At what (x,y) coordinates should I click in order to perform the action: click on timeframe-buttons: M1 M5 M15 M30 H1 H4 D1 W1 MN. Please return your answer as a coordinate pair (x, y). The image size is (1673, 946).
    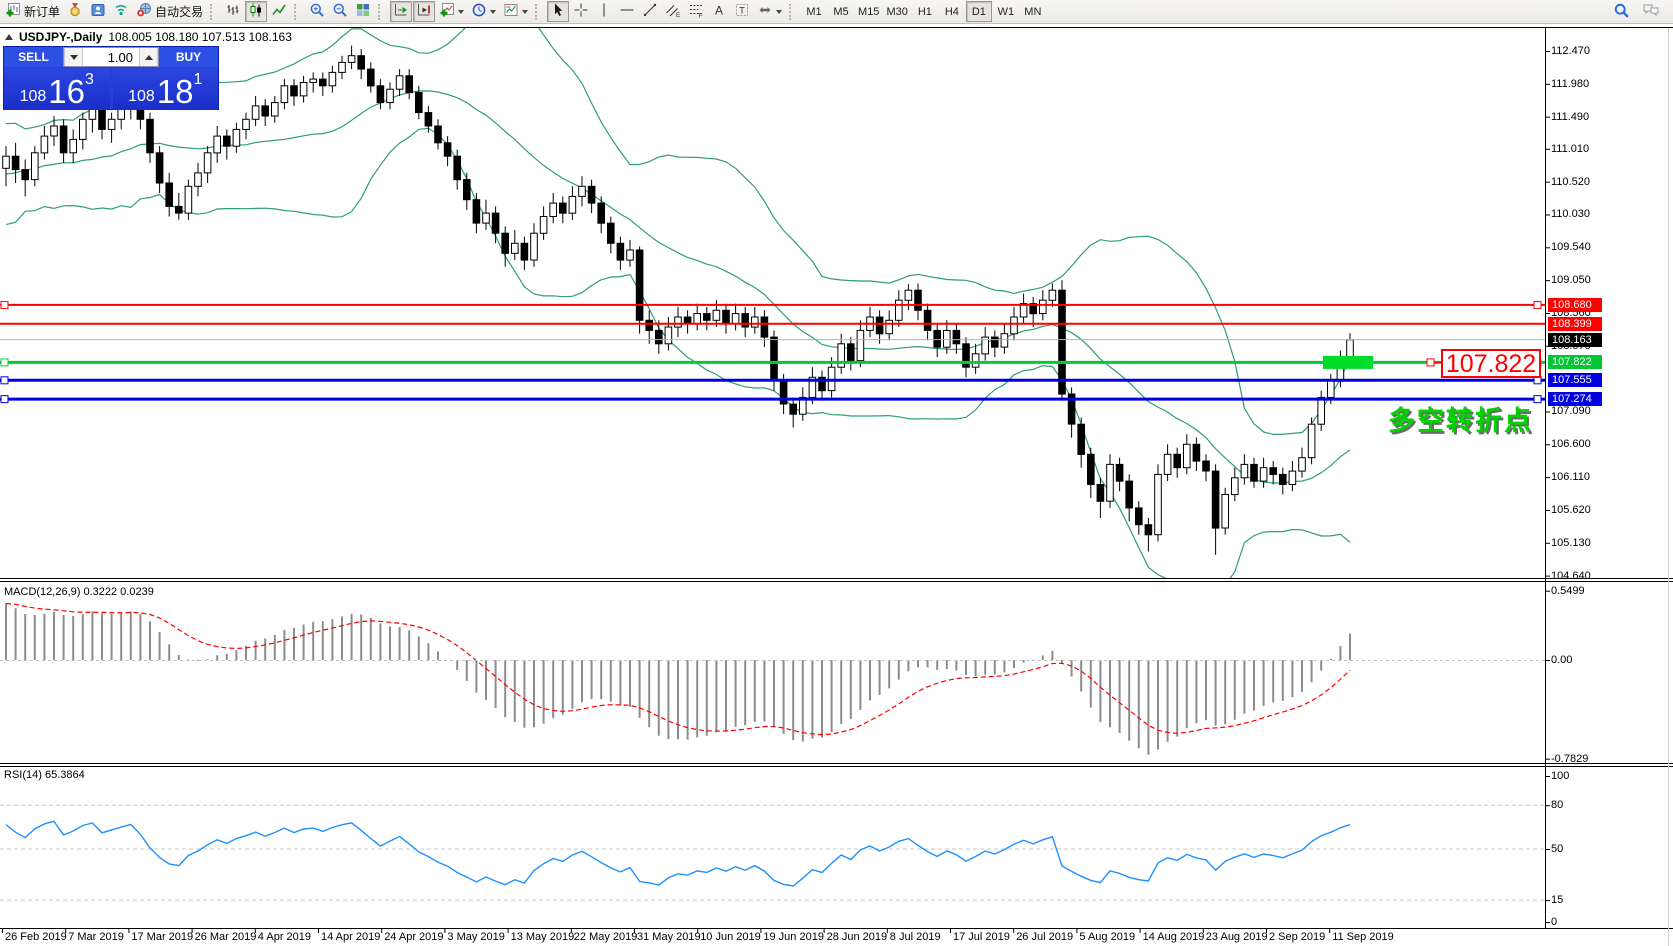
    Looking at the image, I should click on (923, 11).